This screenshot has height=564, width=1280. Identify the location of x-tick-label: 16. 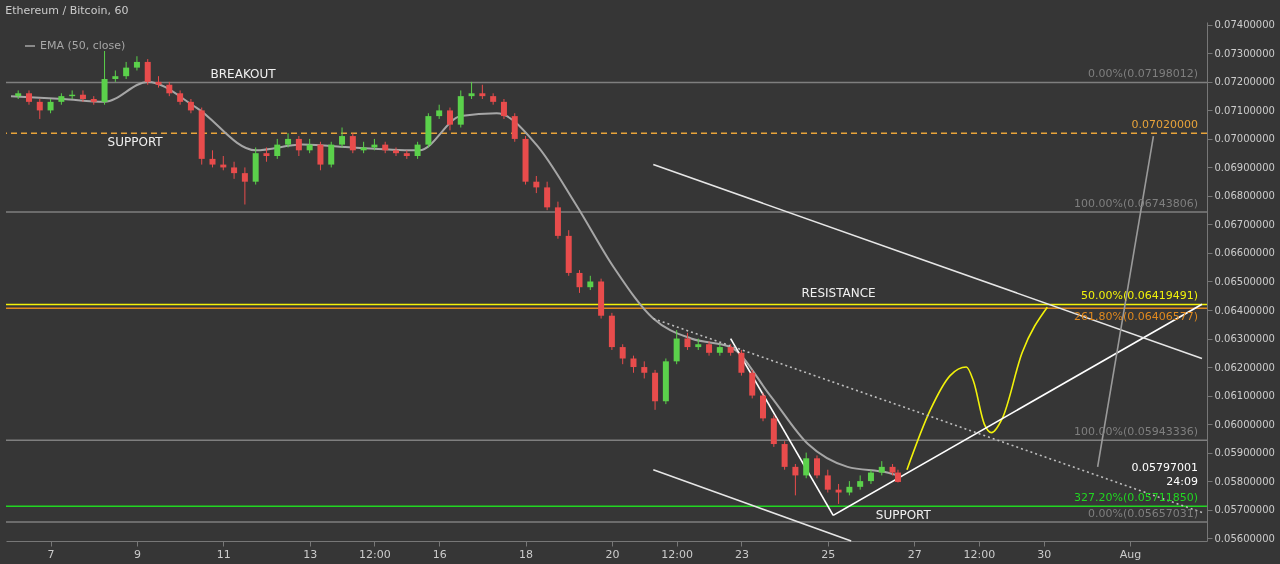
(439, 554).